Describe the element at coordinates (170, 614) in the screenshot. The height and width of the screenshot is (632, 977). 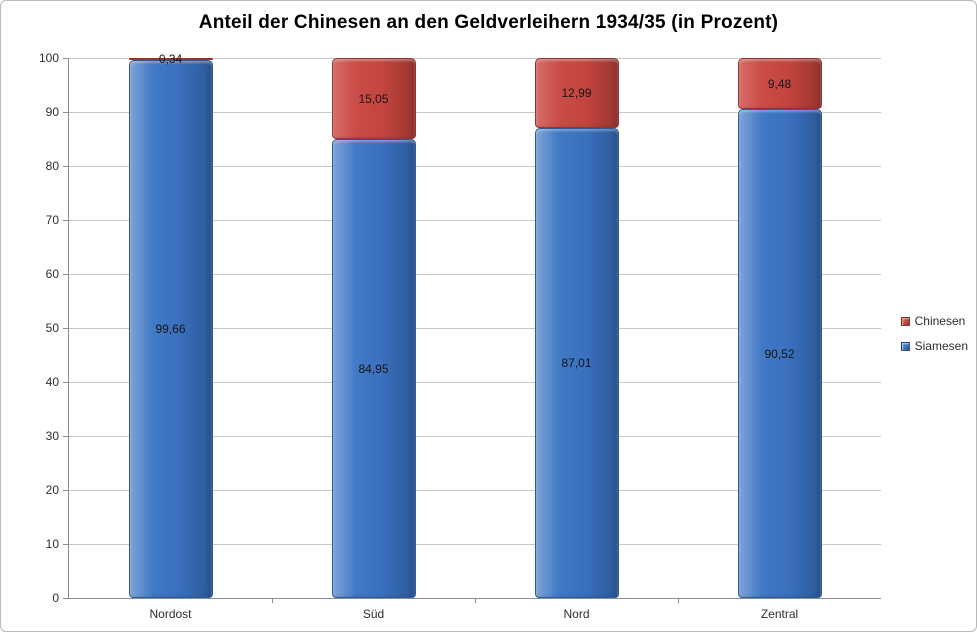
I see `x-axis-label: Nordost` at that location.